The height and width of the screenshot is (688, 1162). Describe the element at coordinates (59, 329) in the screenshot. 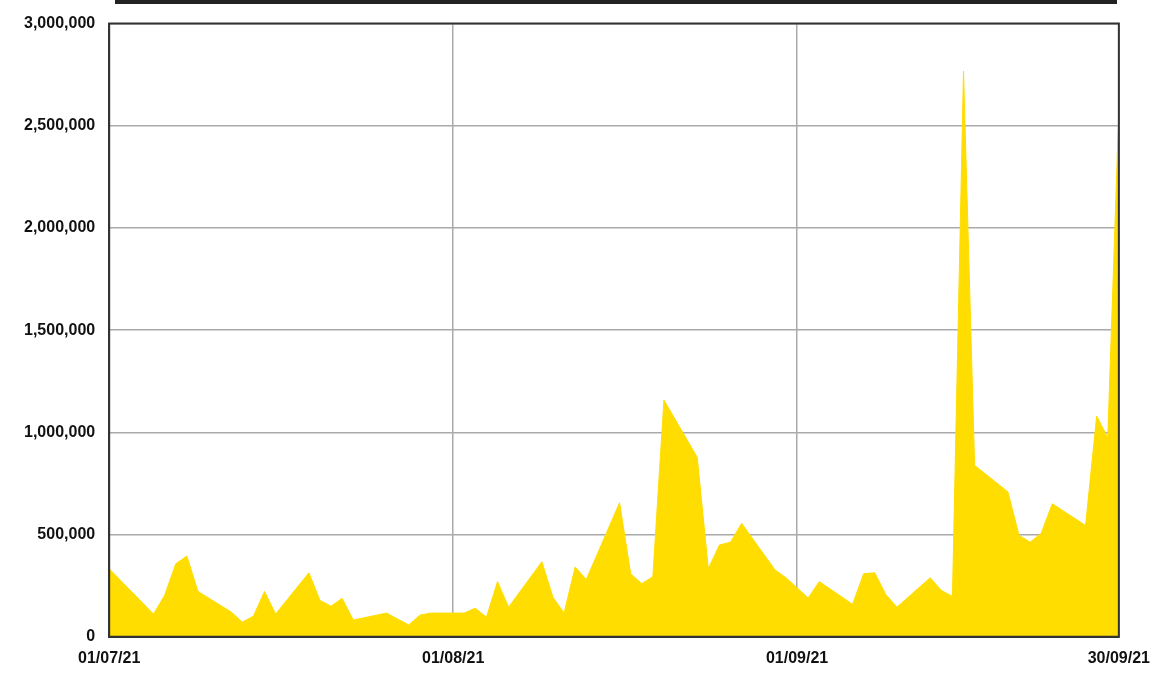

I see `y-tick-label: 1,500,000` at that location.